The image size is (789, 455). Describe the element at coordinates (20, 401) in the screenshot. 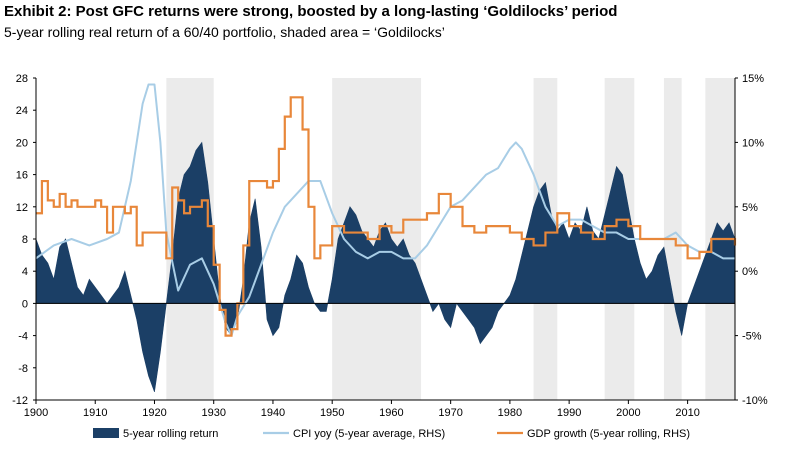

I see `y-left-tick-label: -12` at that location.